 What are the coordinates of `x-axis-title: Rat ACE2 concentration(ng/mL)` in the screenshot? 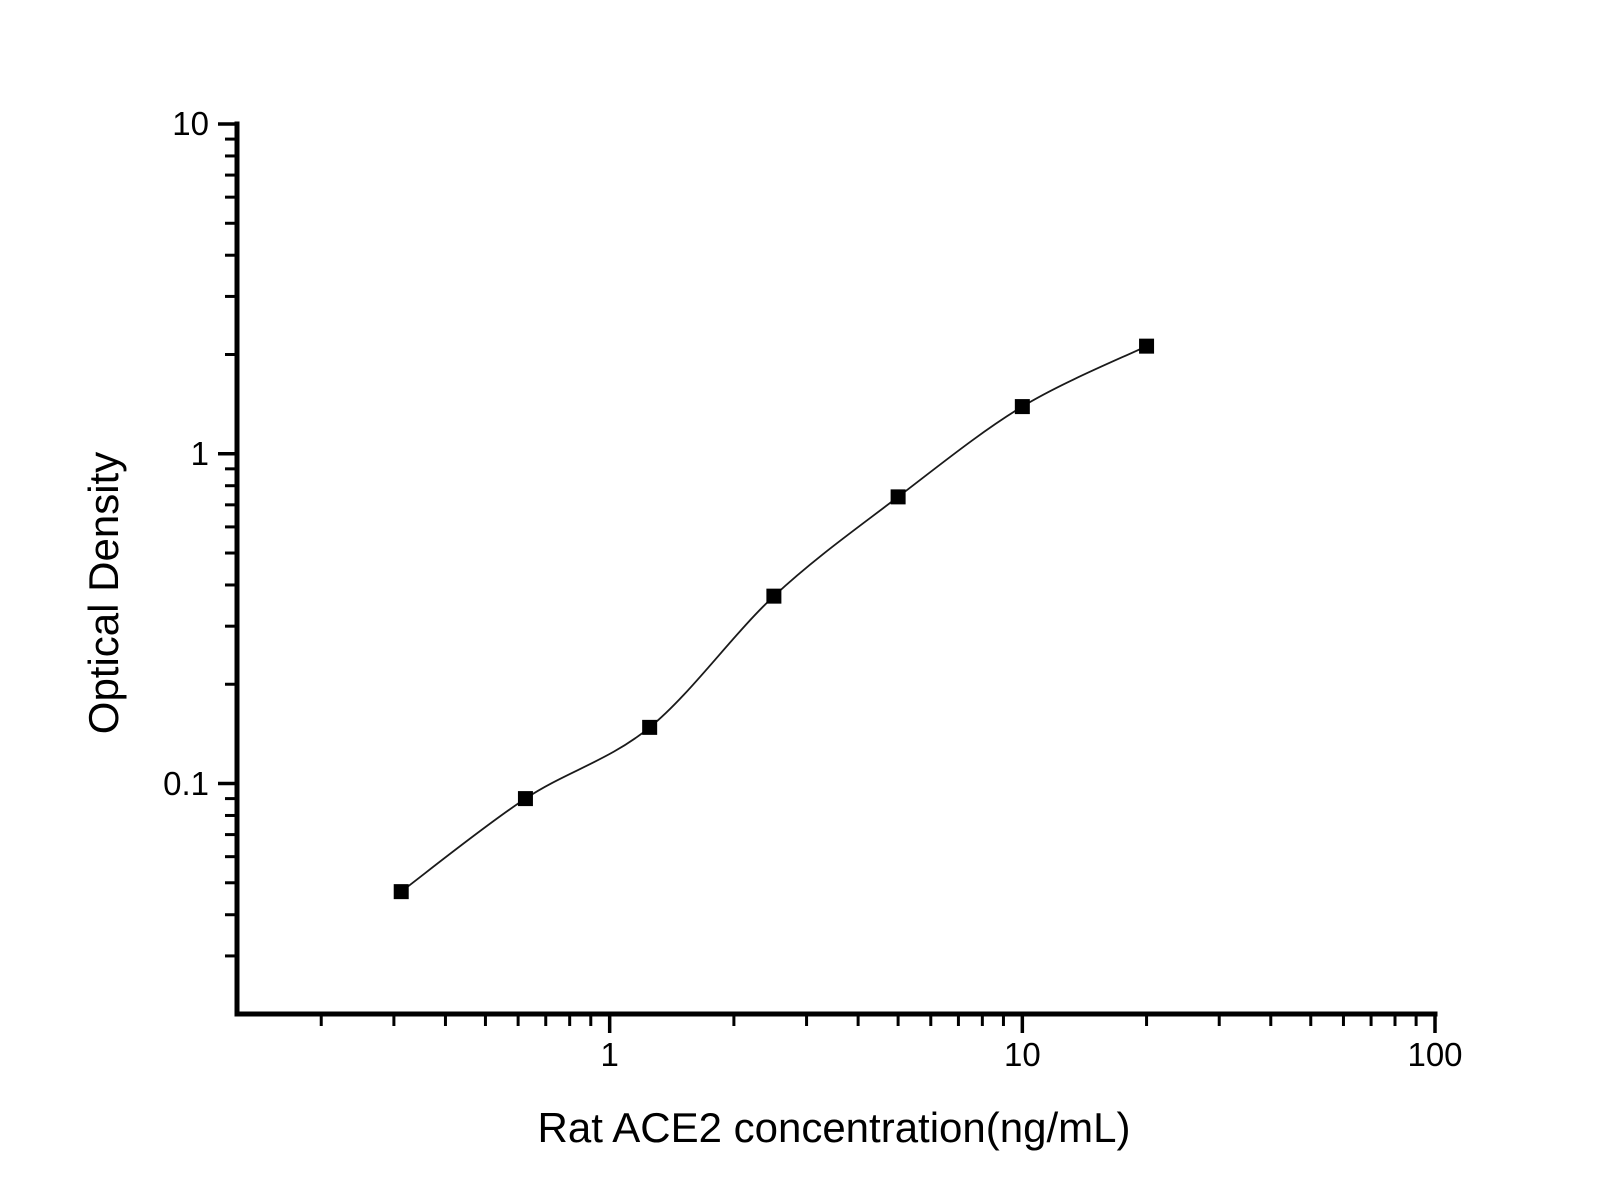 It's located at (834, 1127).